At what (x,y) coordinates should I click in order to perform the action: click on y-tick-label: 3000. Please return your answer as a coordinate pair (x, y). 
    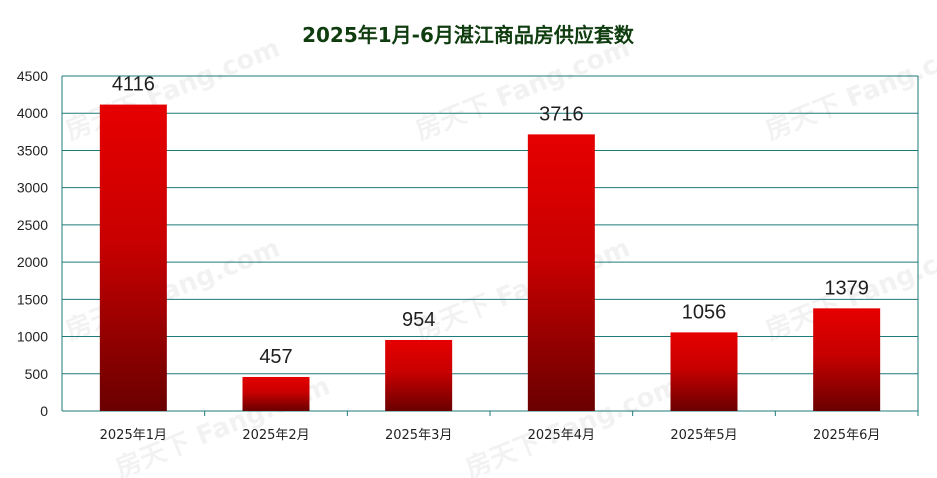
    Looking at the image, I should click on (32, 188).